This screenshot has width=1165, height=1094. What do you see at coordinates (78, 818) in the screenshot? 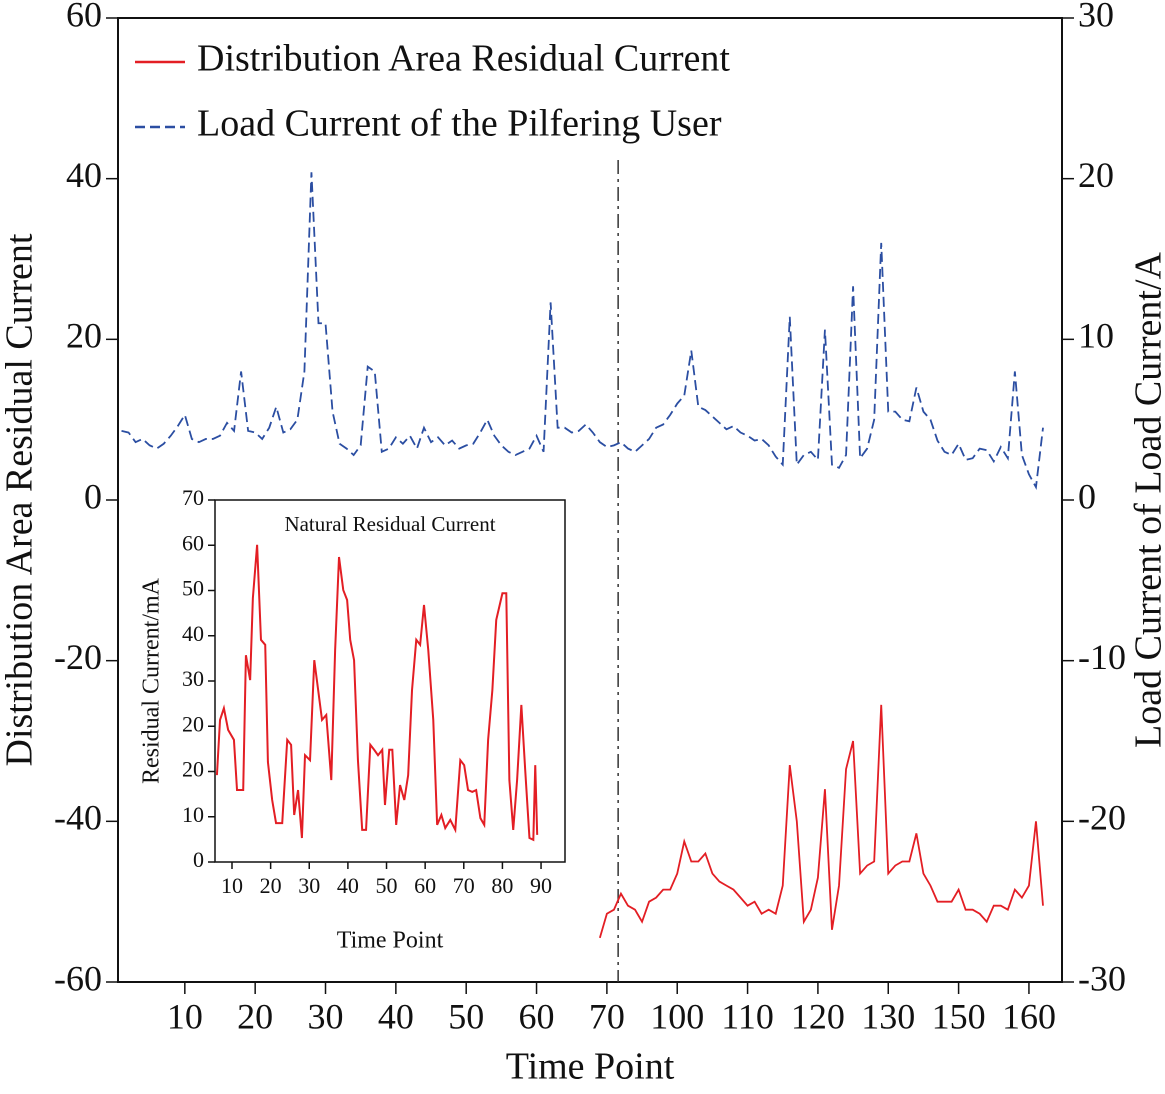
I see `y-tick-label: -40` at bounding box center [78, 818].